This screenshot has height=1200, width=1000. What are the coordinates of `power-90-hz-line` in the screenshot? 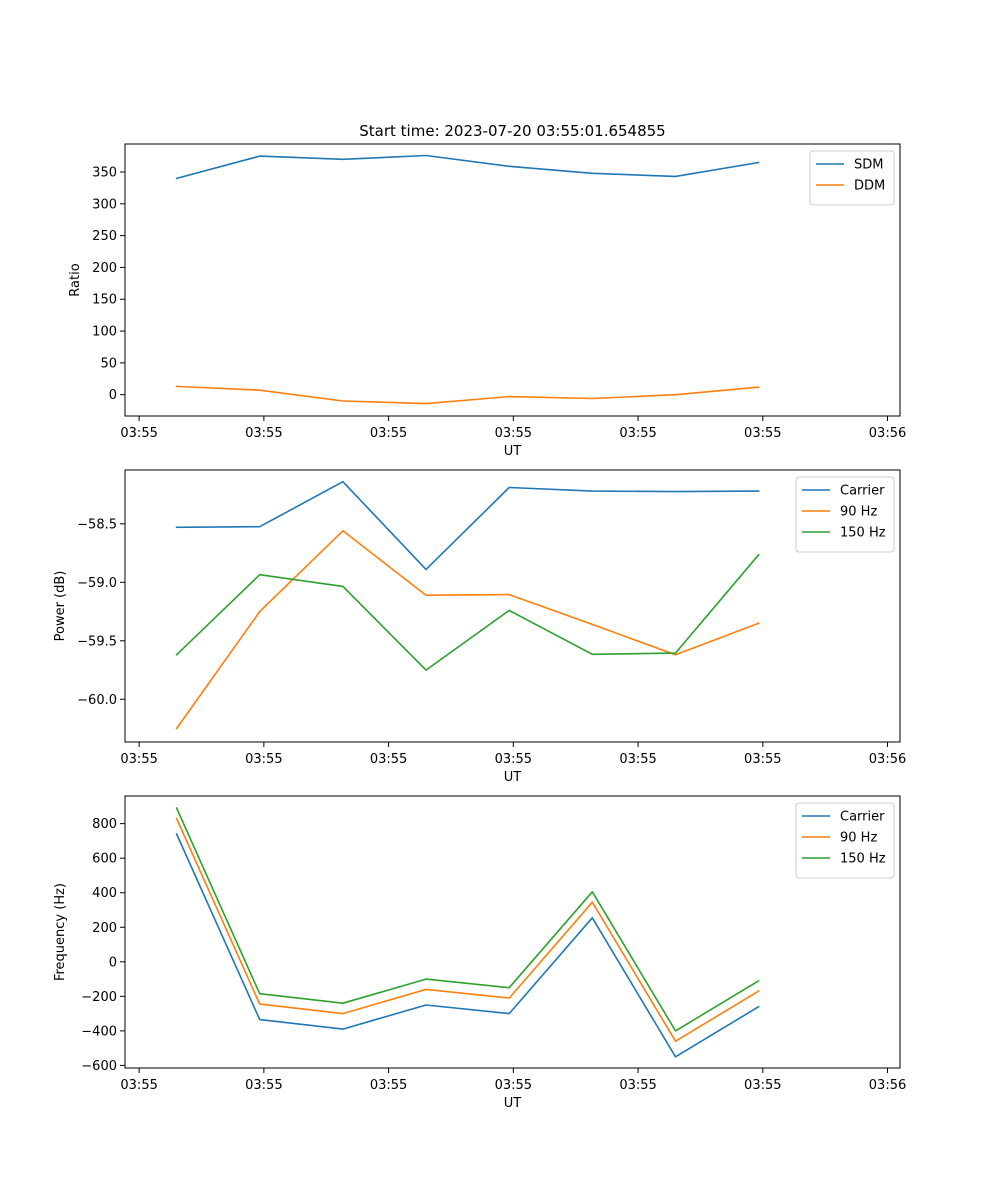 It's located at (467, 629).